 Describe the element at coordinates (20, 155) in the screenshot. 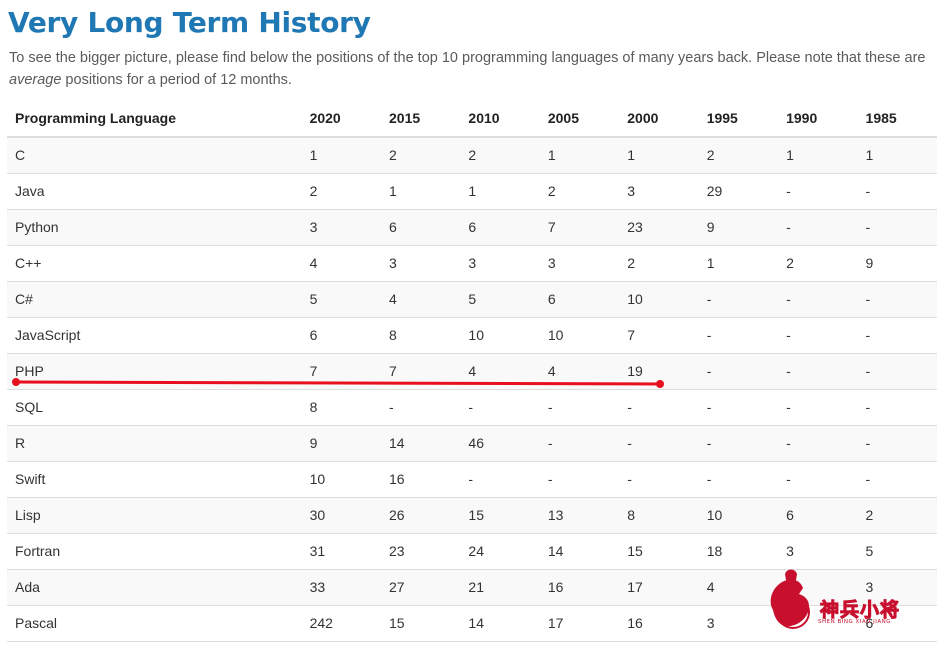

I see `language-name-cell: C` at that location.